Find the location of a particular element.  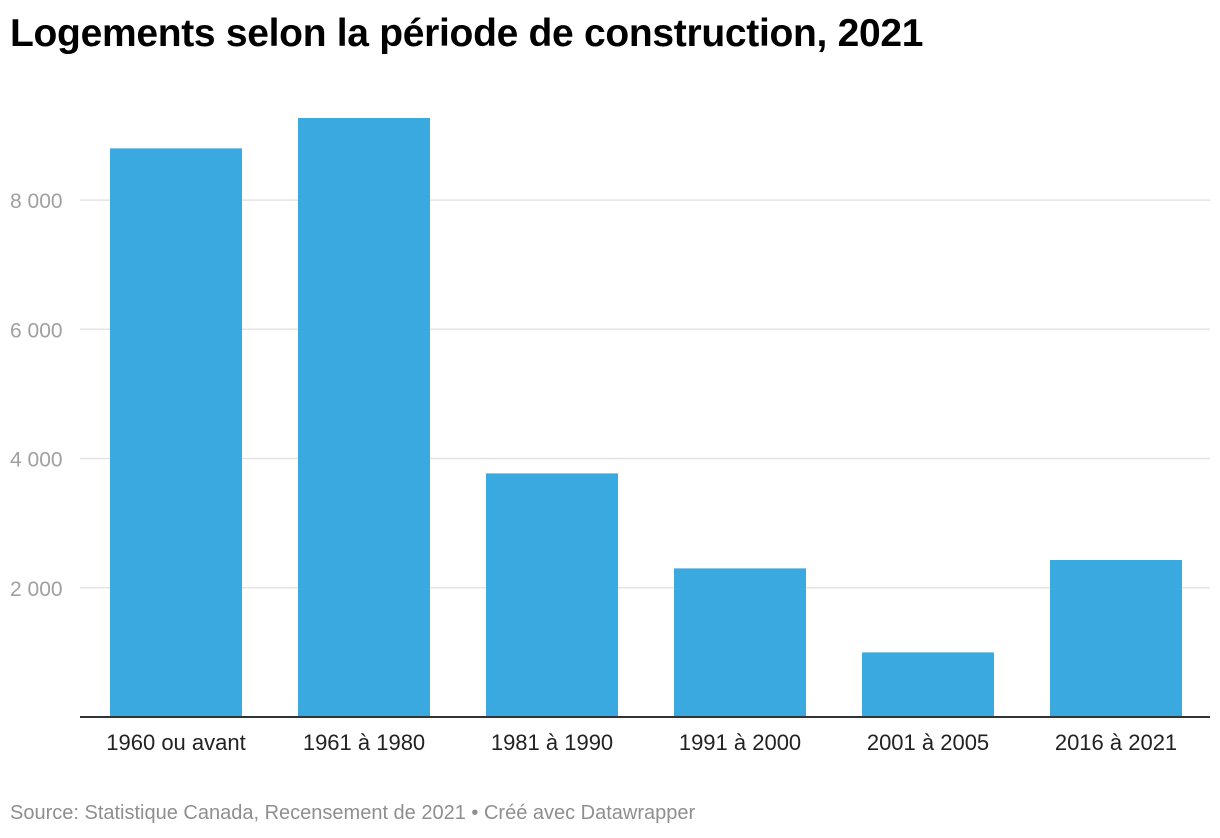

y-tick-label: 2 000 is located at coordinates (36, 589).